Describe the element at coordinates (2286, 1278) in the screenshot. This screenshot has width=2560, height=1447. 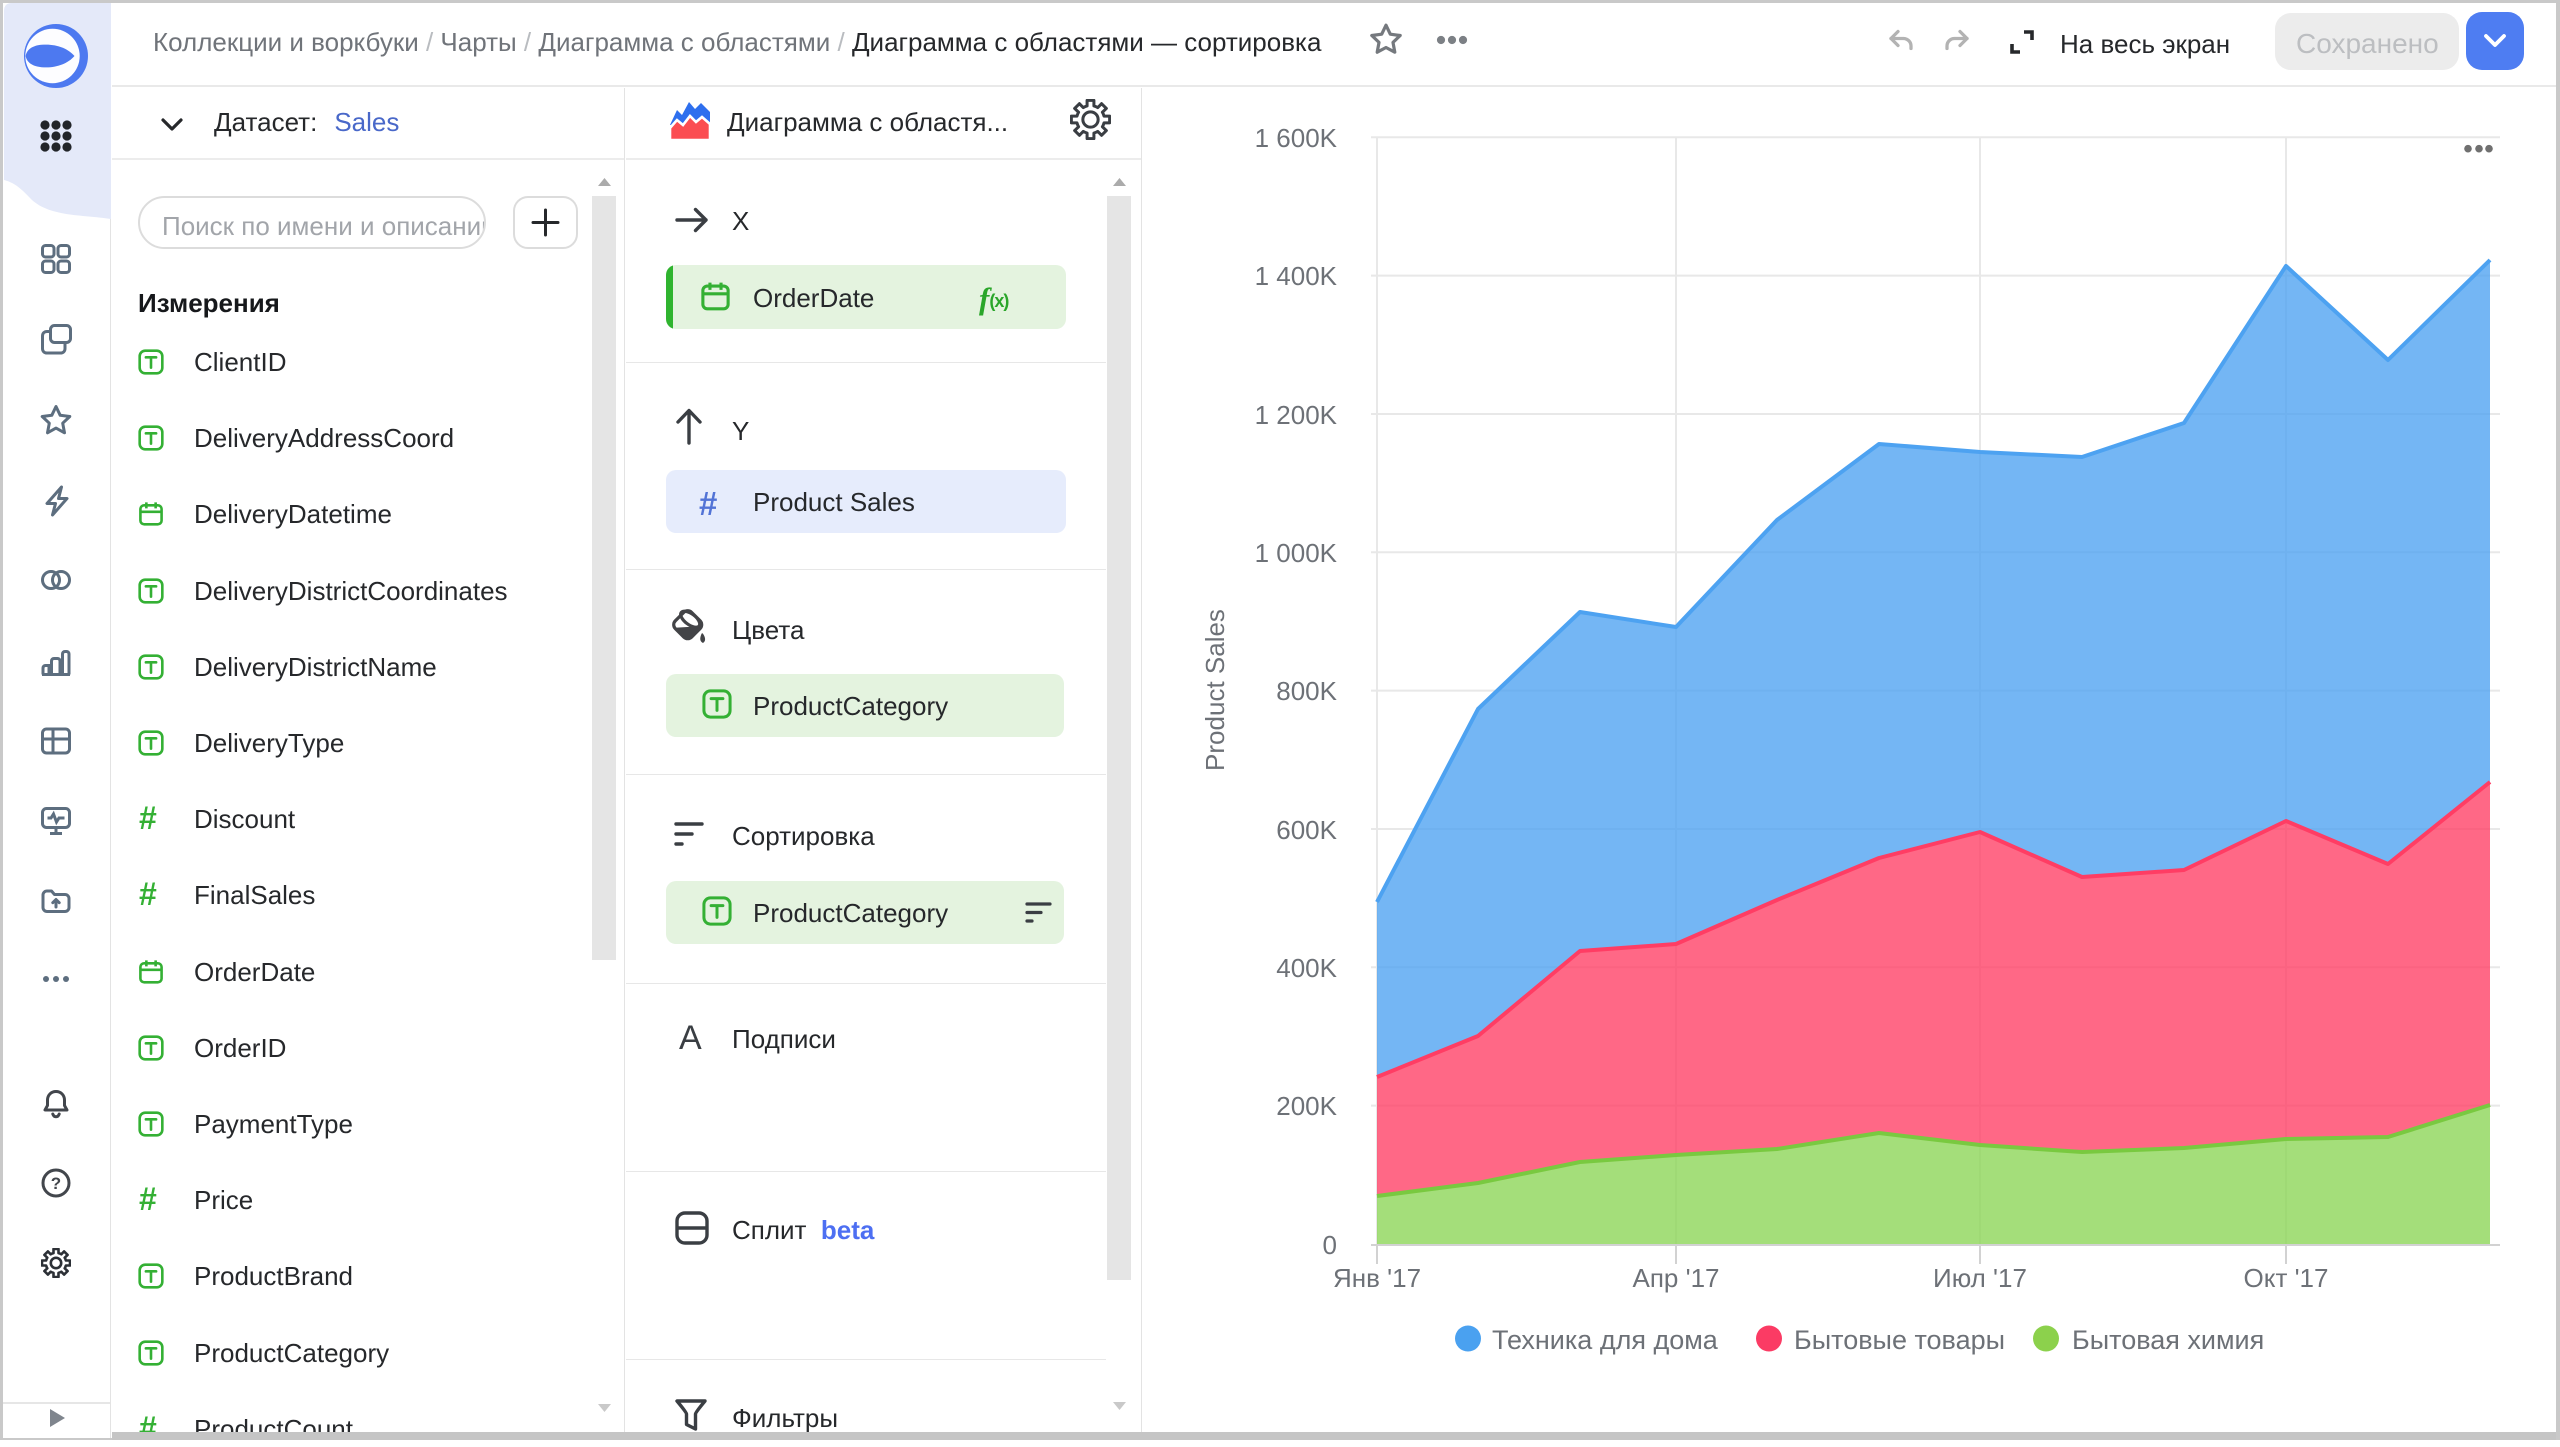
I see `svg-text: Окт '17` at that location.